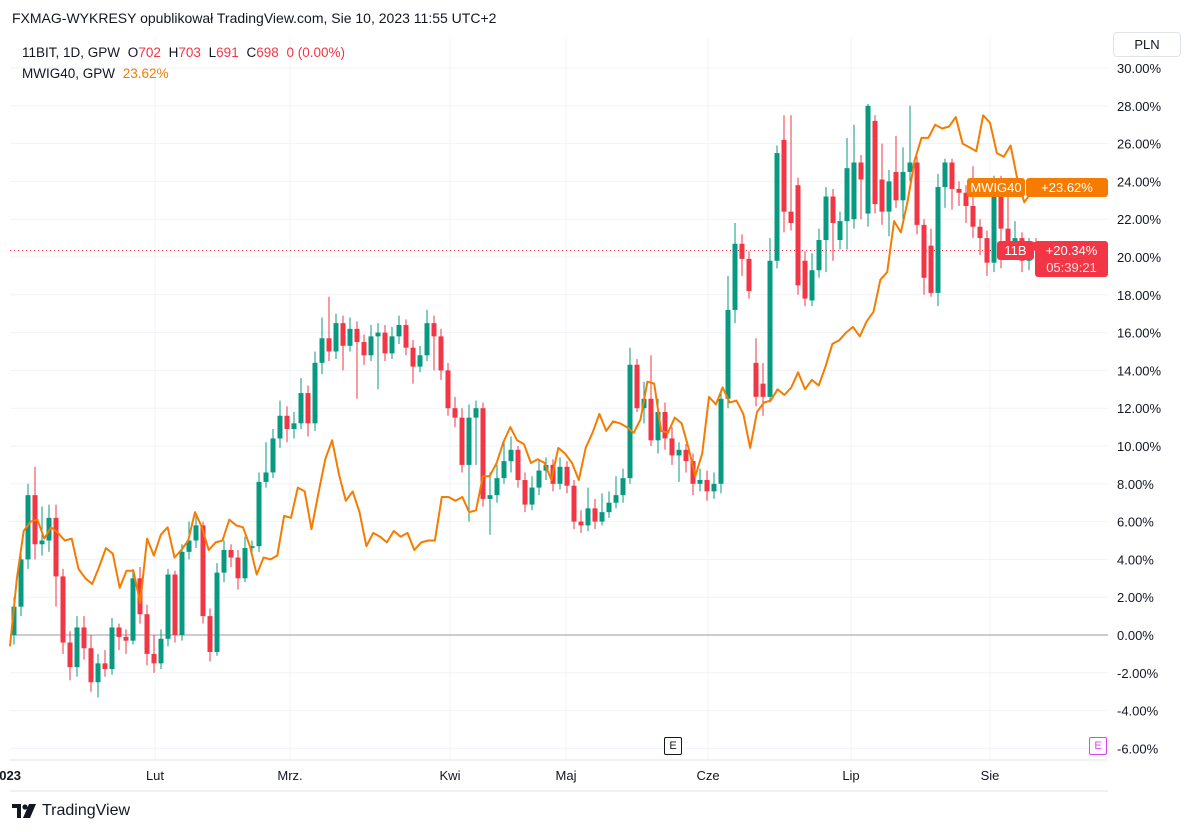 The height and width of the screenshot is (832, 1200). I want to click on upcoming-earnings-event-marker: E, so click(1098, 746).